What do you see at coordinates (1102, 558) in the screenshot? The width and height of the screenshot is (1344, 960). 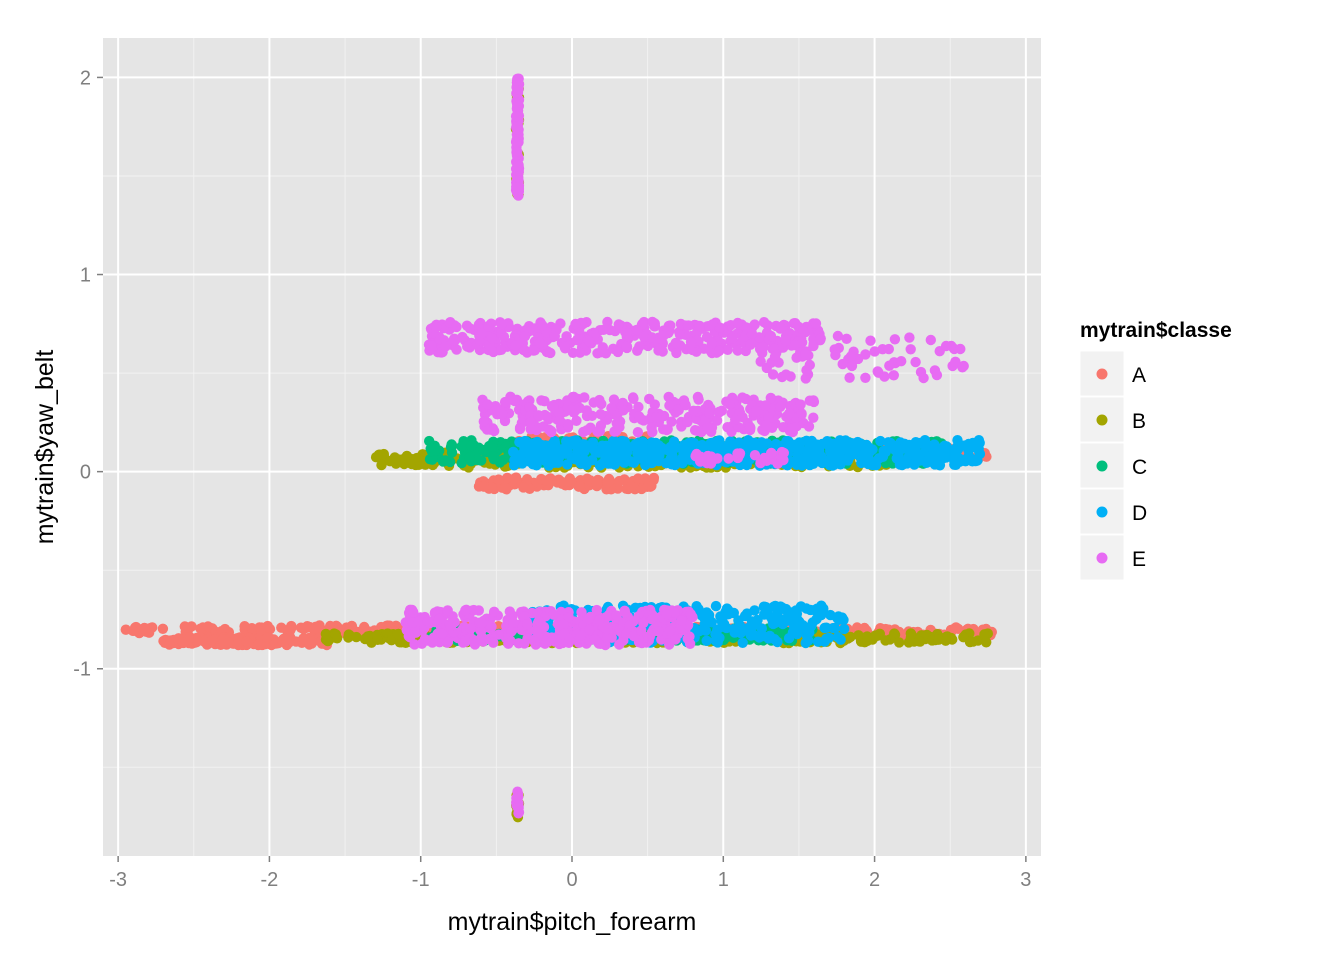 I see `legend-swatch-E` at bounding box center [1102, 558].